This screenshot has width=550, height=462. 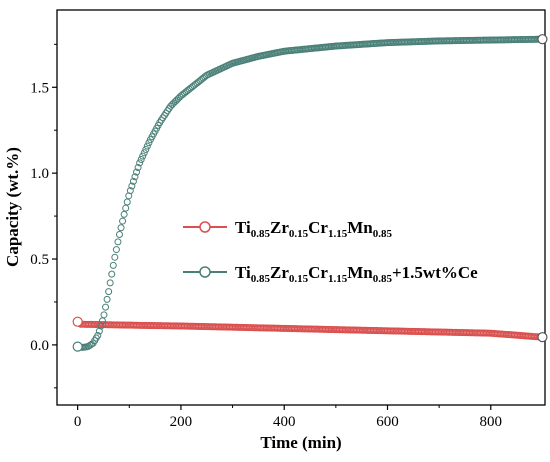 What do you see at coordinates (435, 272) in the screenshot?
I see `legend-label-part: +1.5wt%Ce` at bounding box center [435, 272].